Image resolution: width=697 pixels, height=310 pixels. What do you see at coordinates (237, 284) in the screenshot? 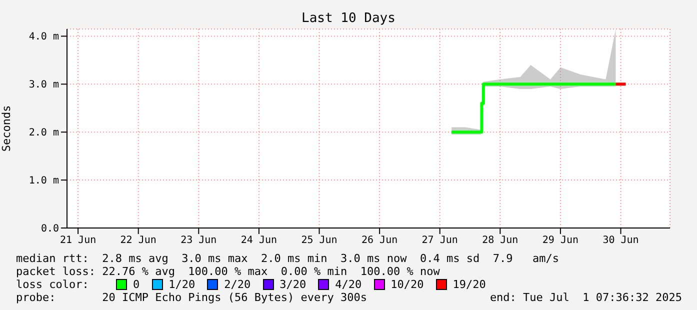
I see `legend-label: 2/20` at bounding box center [237, 284].